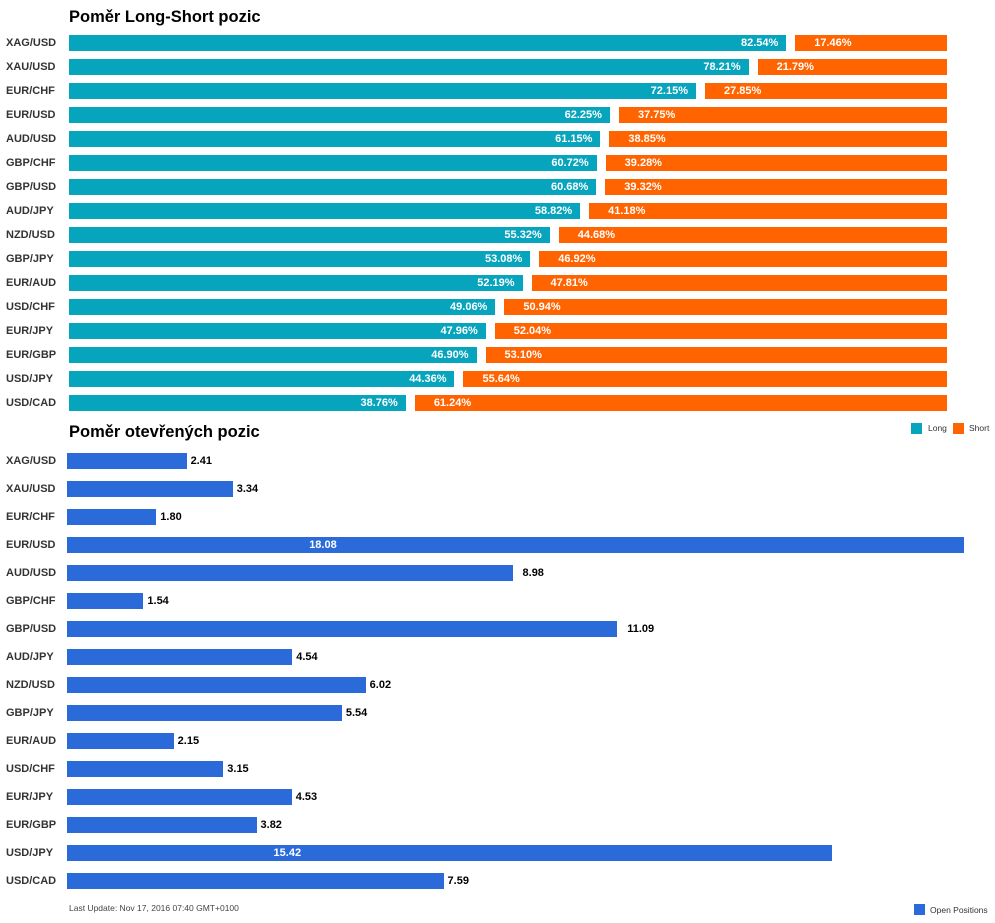 The width and height of the screenshot is (995, 923). I want to click on short-value-label: 61.24%, so click(452, 403).